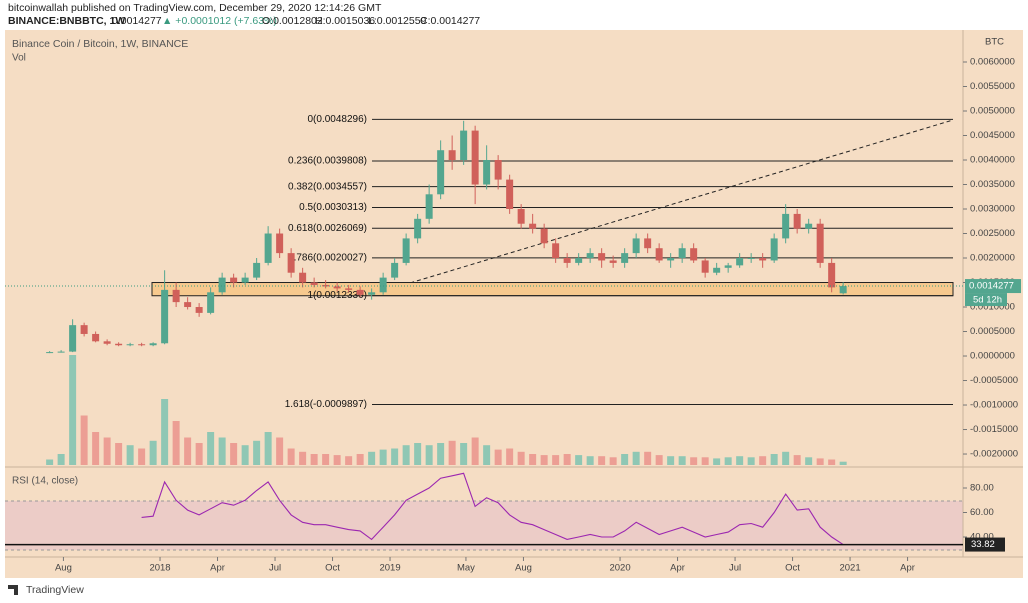 This screenshot has height=603, width=1028. What do you see at coordinates (982, 512) in the screenshot?
I see `rsi-y-tick-label: 60.00` at bounding box center [982, 512].